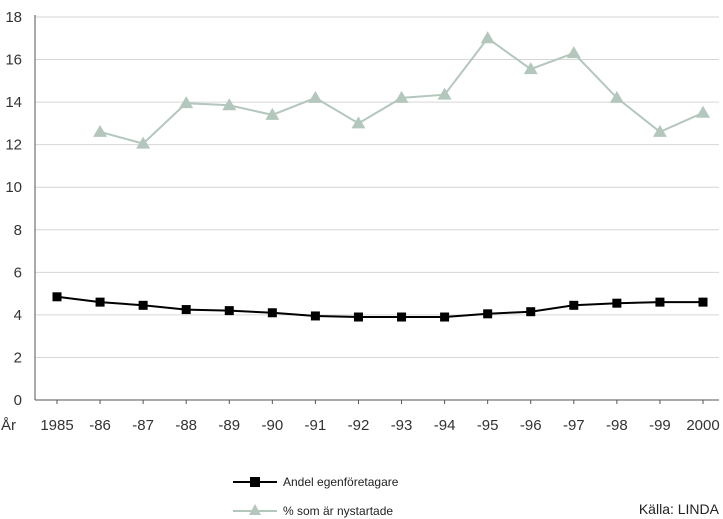 The width and height of the screenshot is (723, 519). Describe the element at coordinates (341, 482) in the screenshot. I see `legend-label-0: Andel egenföretagare` at that location.